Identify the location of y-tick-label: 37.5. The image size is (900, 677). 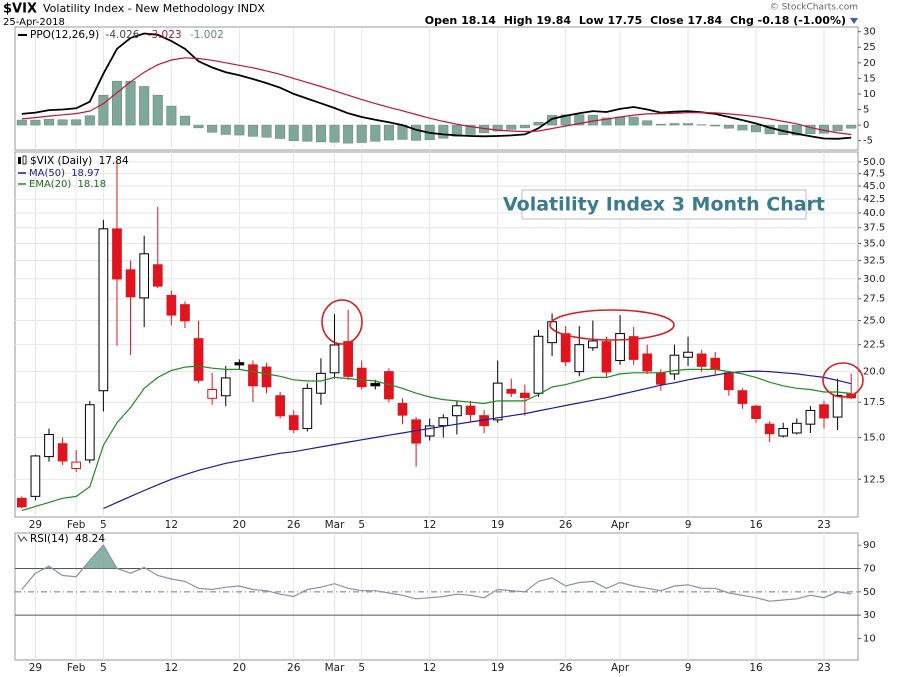
(874, 228).